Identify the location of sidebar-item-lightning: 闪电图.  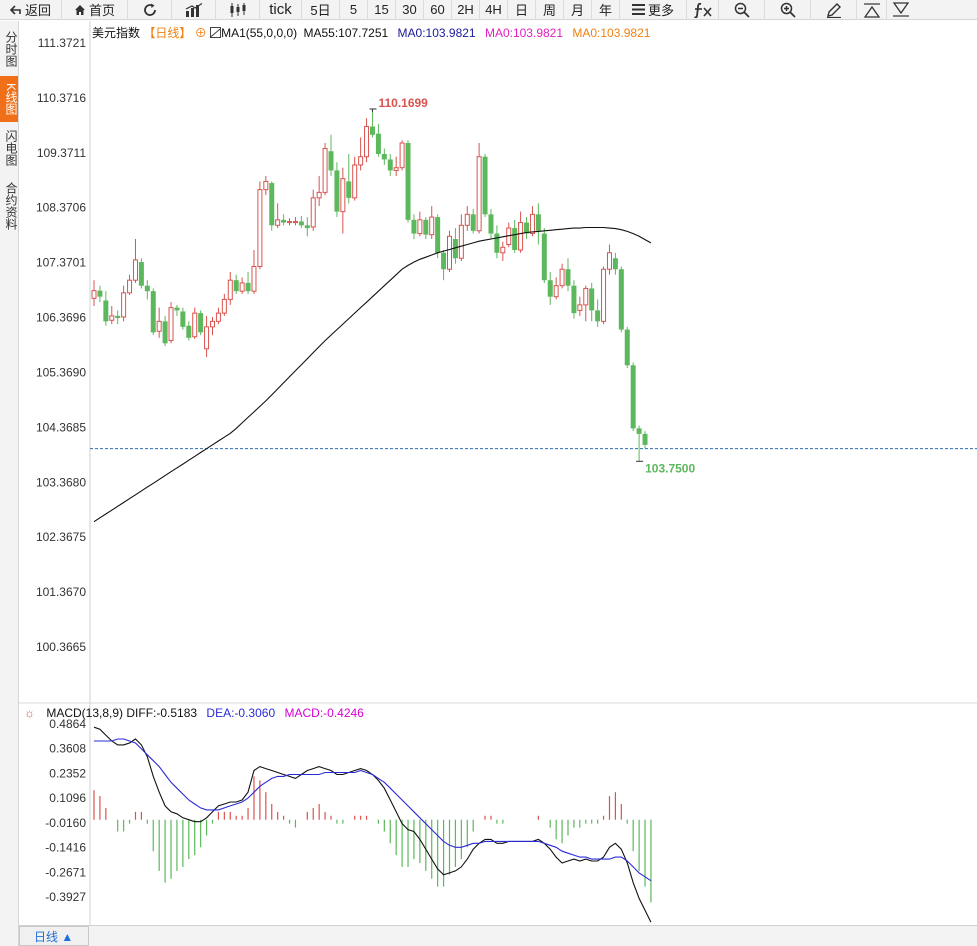
(11, 148).